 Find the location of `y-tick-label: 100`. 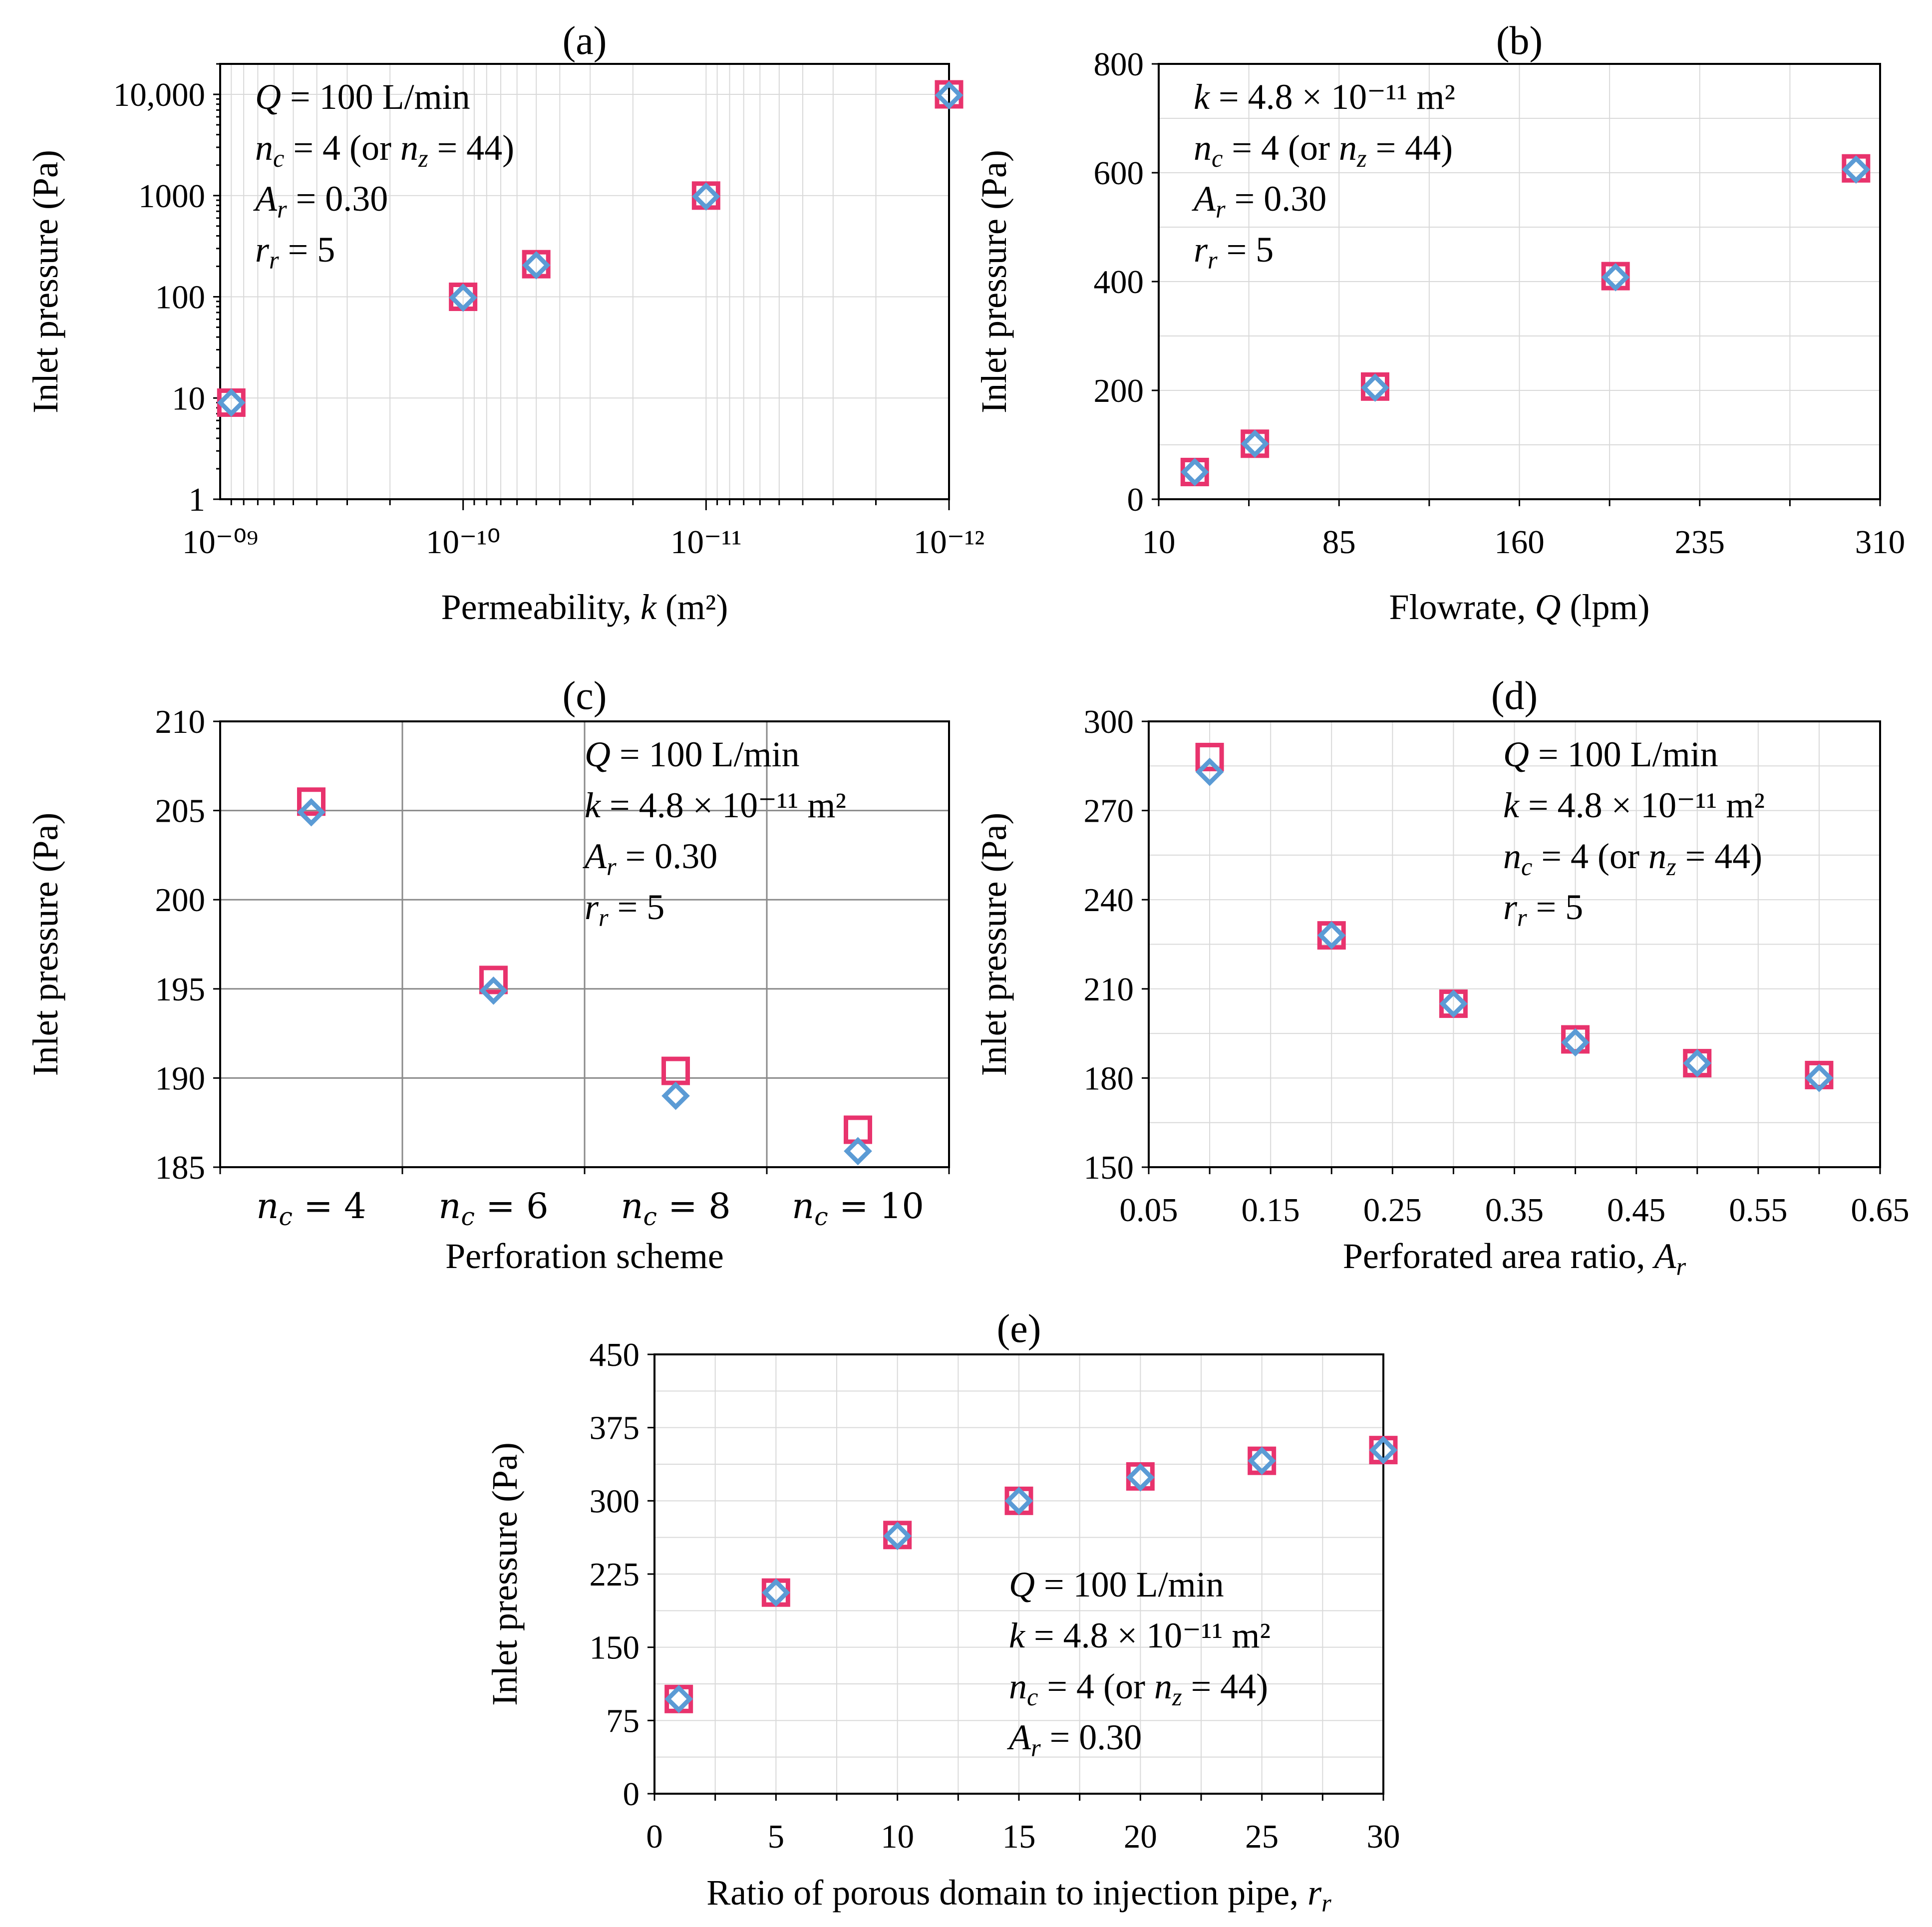

y-tick-label: 100 is located at coordinates (180, 297).